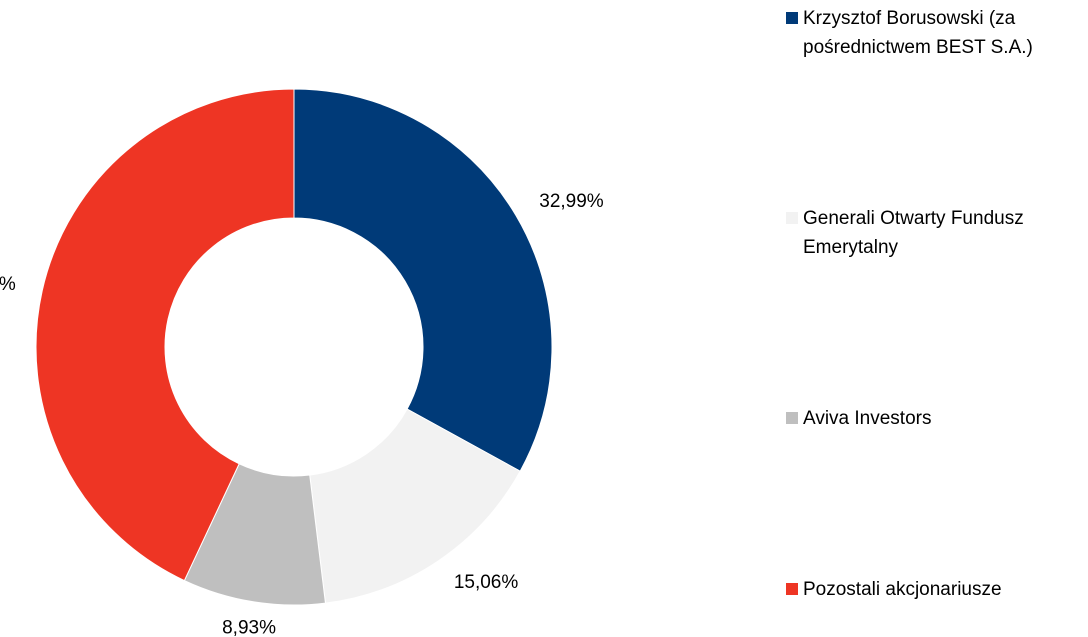 This screenshot has width=1088, height=637. I want to click on data-label: 8,93%, so click(249, 627).